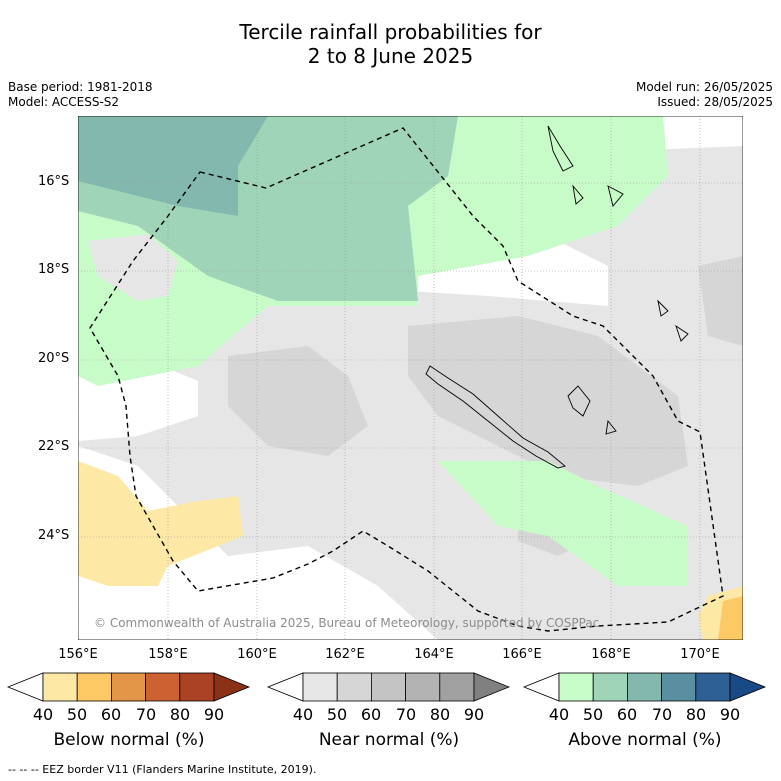 The width and height of the screenshot is (781, 781). I want to click on near-tick: 40, so click(303, 714).